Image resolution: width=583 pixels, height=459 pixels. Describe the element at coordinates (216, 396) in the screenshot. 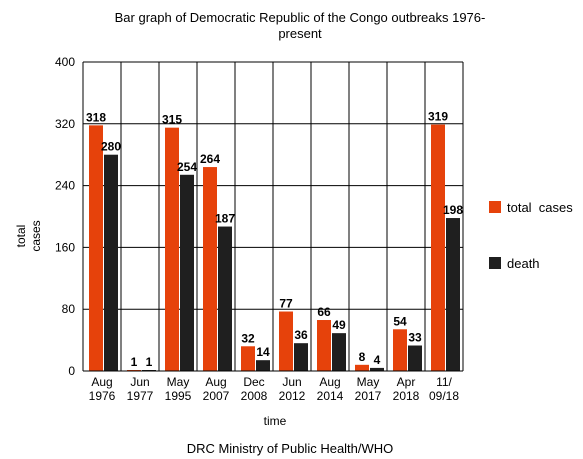

I see `x-tick-label: 2007` at that location.